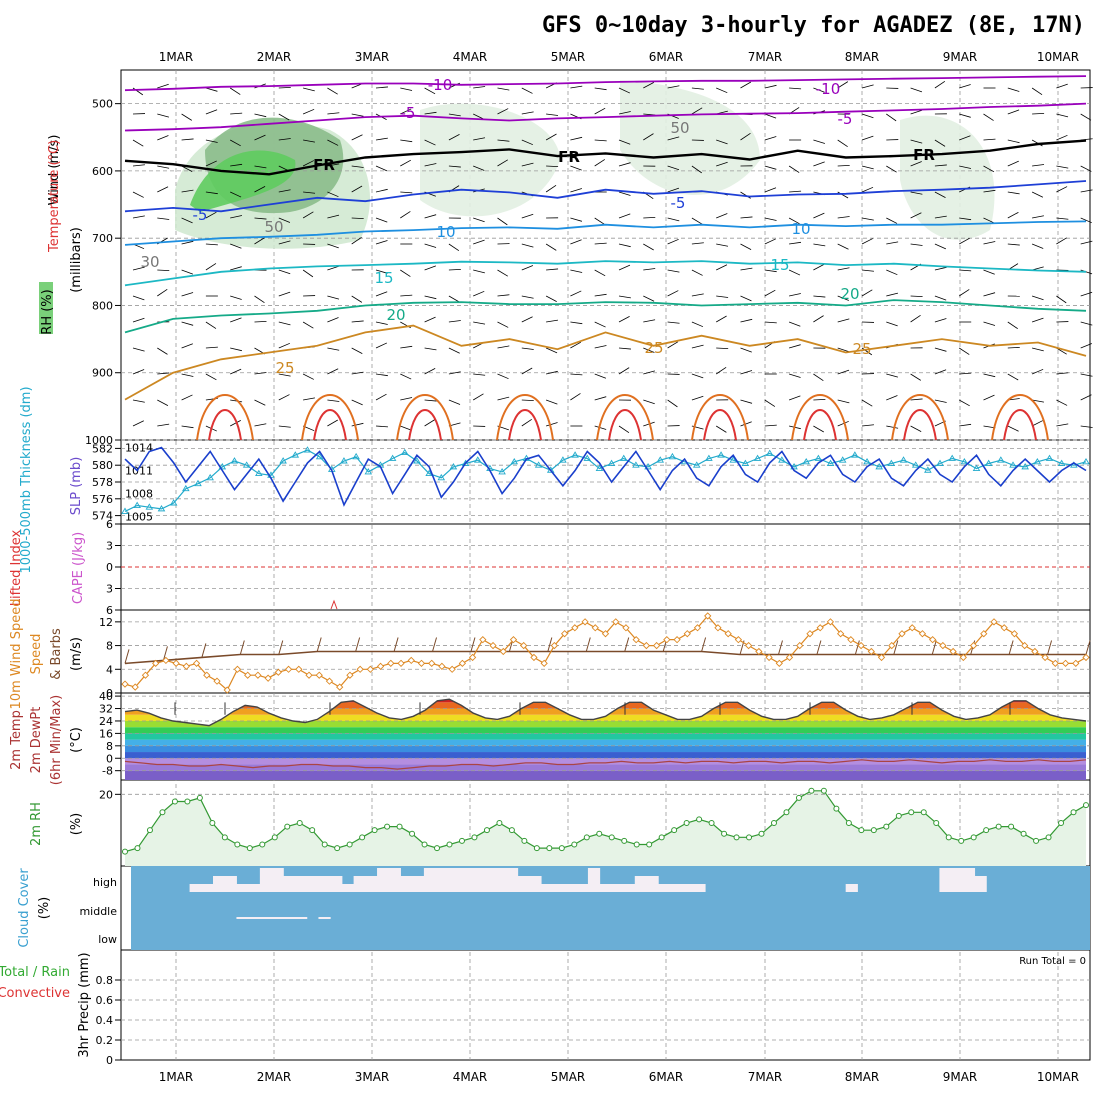 The image size is (1100, 1100). What do you see at coordinates (605, 316) in the screenshot?
I see `isotherm-line` at bounding box center [605, 316].